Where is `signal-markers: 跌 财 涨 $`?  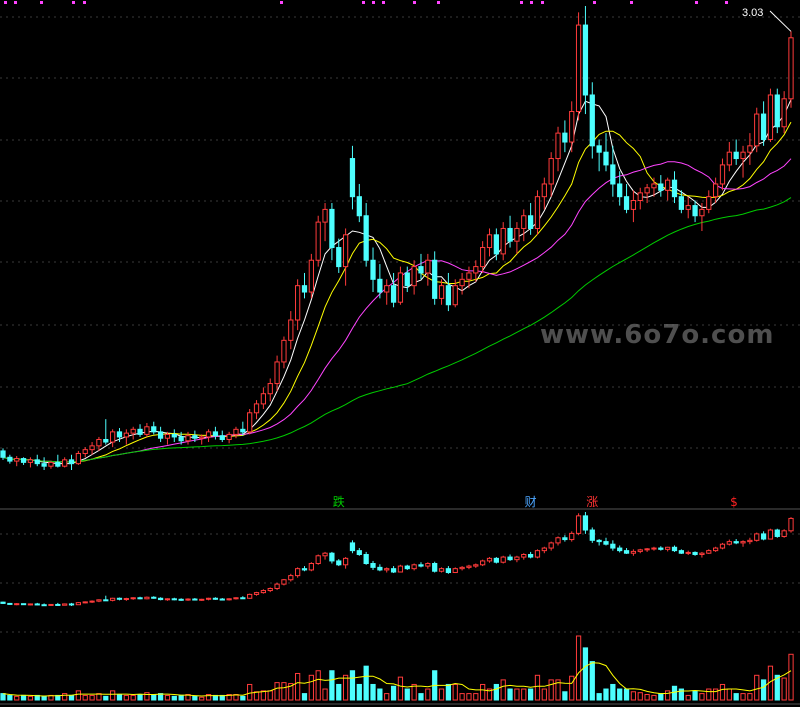
signal-markers: 跌 财 涨 $ is located at coordinates (535, 501).